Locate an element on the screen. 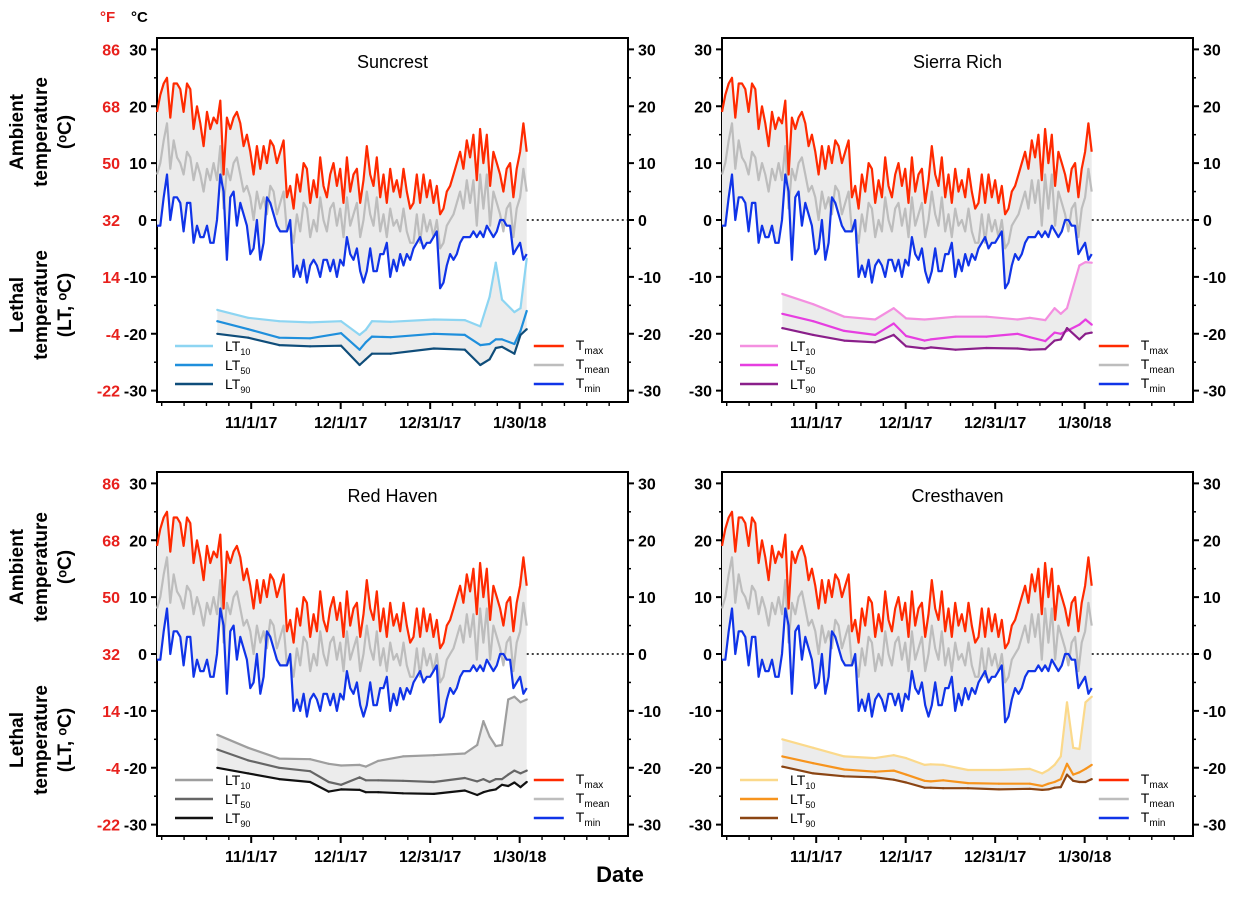 The image size is (1241, 913). fahrenheit-tick-label: 14 is located at coordinates (111, 278).